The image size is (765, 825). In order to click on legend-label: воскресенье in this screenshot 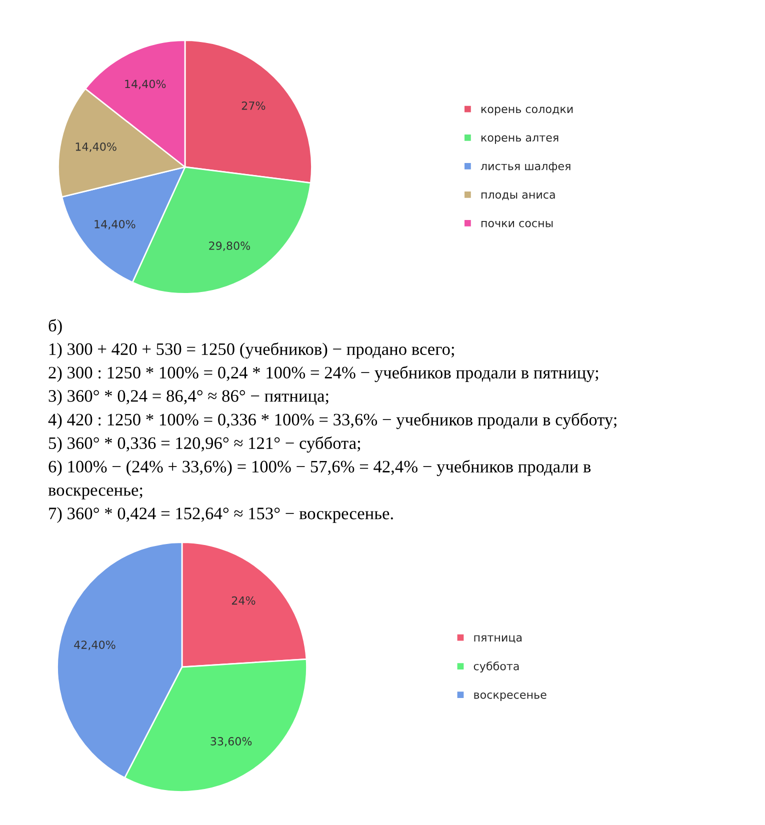, I will do `click(510, 697)`.